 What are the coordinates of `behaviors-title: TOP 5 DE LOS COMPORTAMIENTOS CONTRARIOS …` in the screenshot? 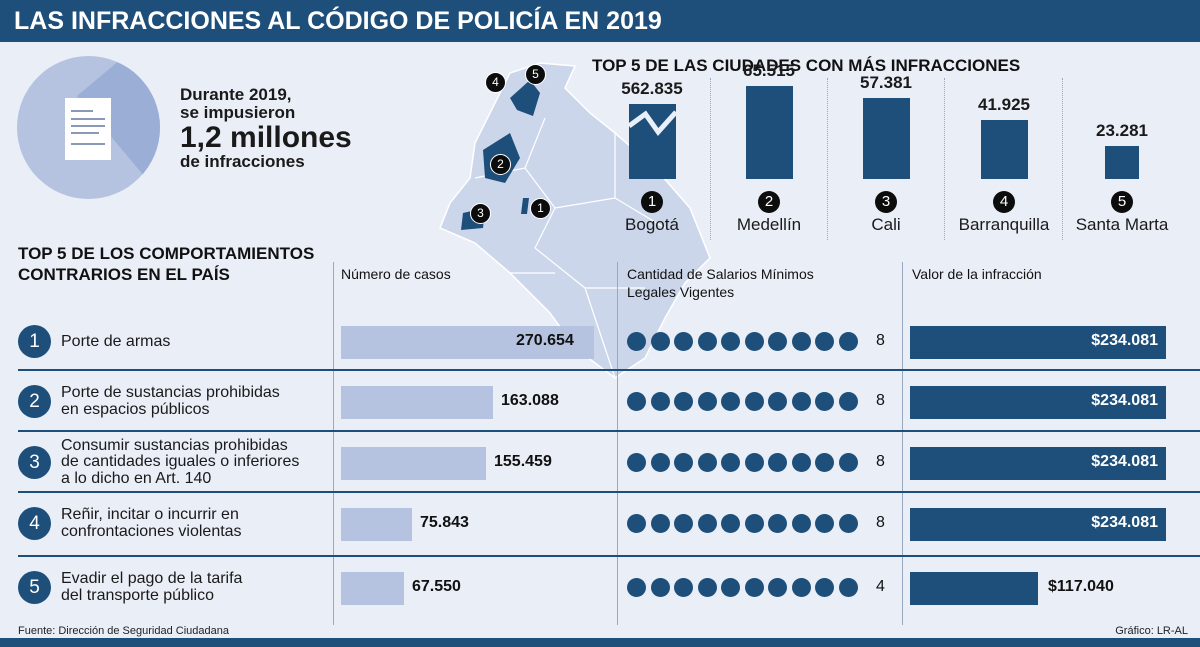 It's located at (166, 264).